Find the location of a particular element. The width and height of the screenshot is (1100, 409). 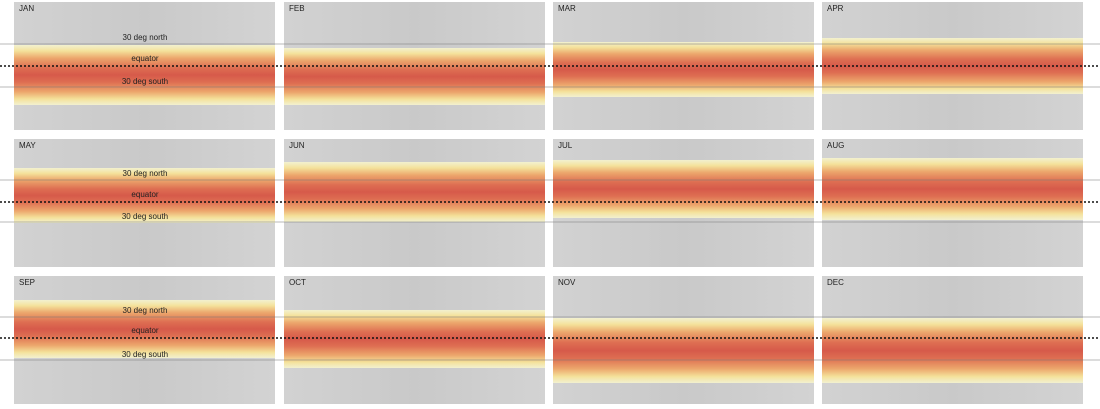

map-panel: JUN is located at coordinates (414, 203).